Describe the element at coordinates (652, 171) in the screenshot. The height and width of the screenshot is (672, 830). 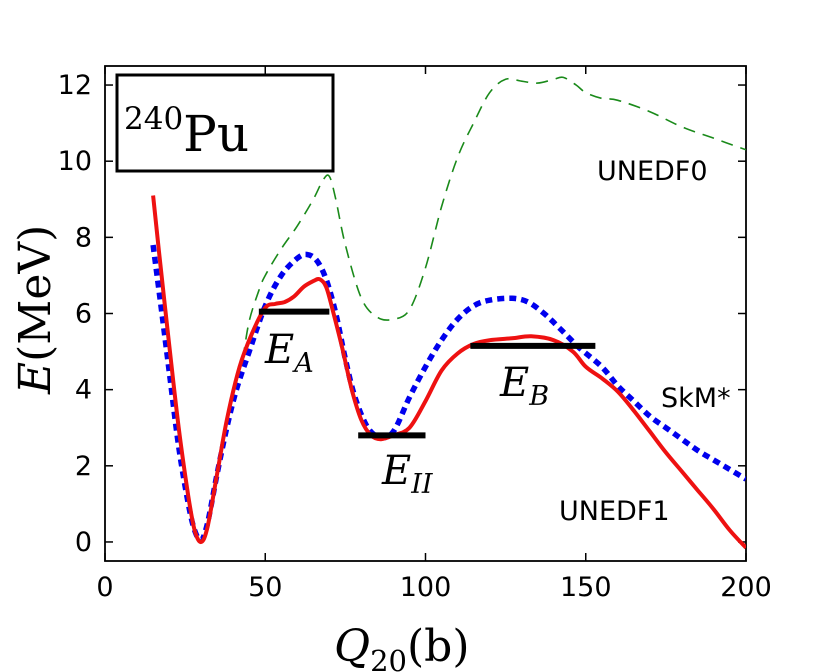
I see `label-unedf0: UNEDF0` at that location.